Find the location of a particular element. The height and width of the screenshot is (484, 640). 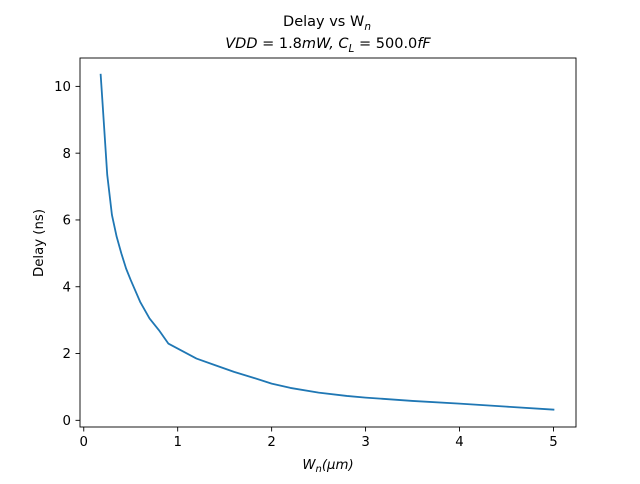

x-tick-label: 4 is located at coordinates (459, 442).